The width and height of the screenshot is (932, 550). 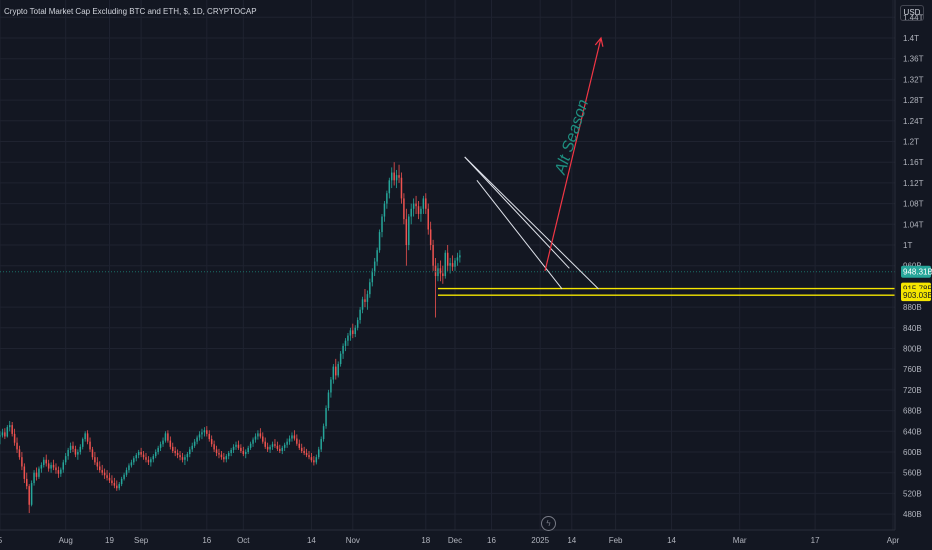 I want to click on time-tick-label: Sep, so click(x=141, y=540).